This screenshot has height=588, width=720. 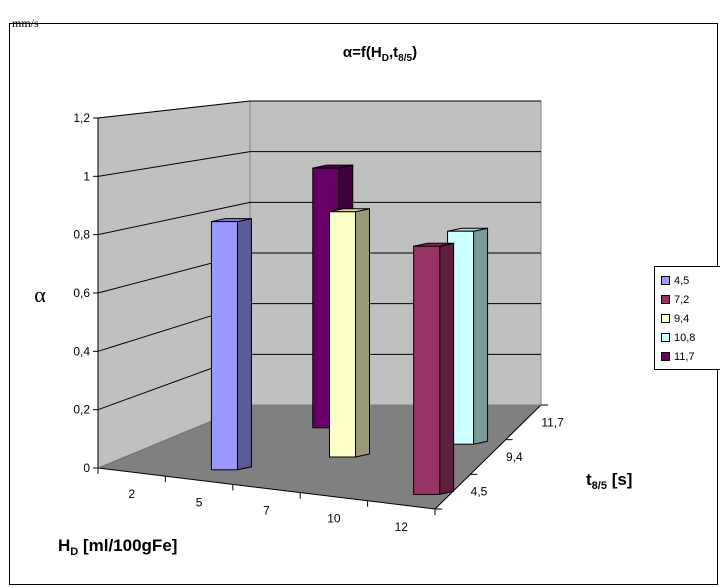 What do you see at coordinates (682, 281) in the screenshot?
I see `legend-label: 4,5` at bounding box center [682, 281].